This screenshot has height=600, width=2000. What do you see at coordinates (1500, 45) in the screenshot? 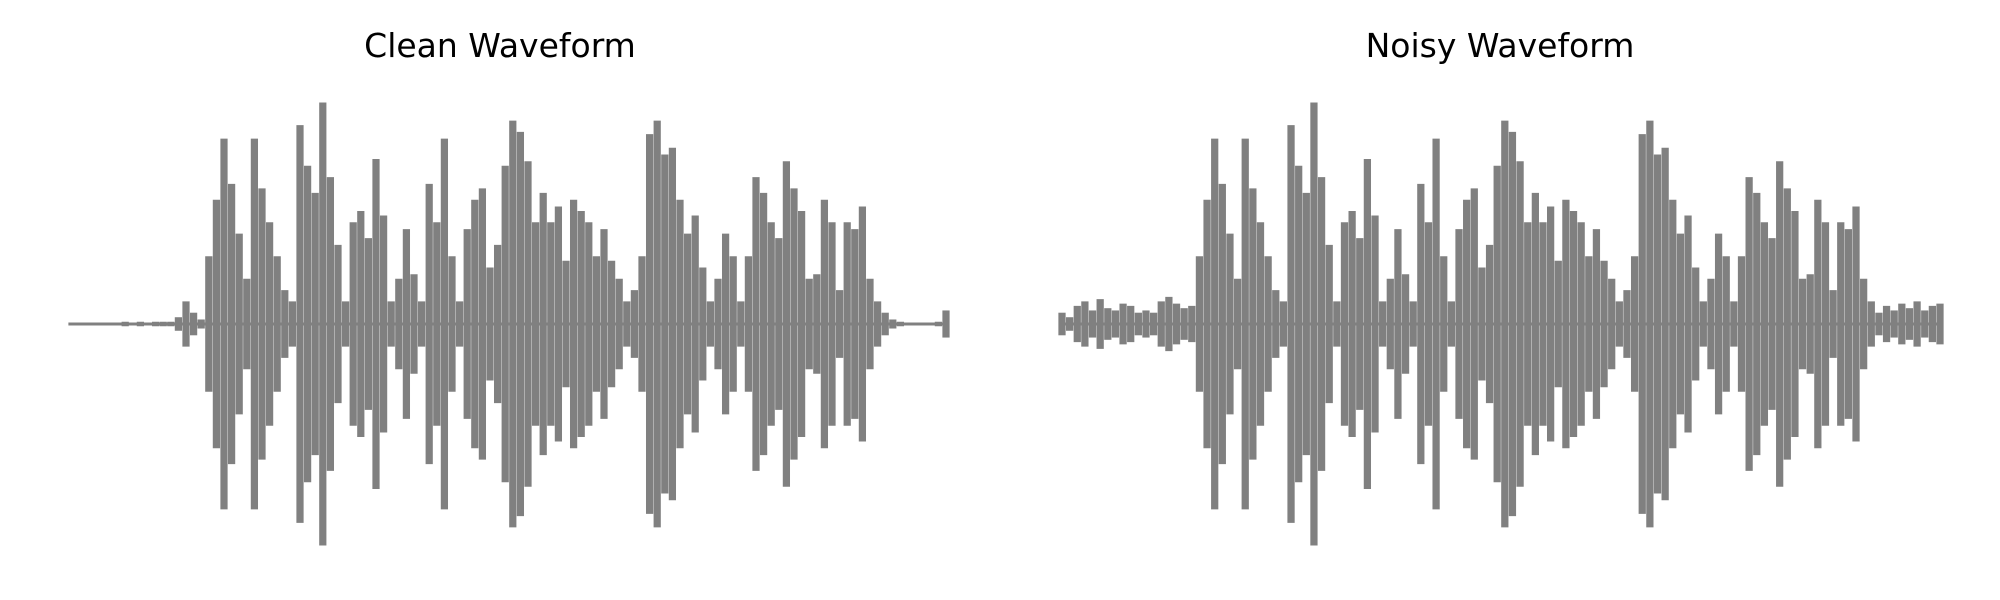
I see `chart-title: Noisy Waveform` at bounding box center [1500, 45].